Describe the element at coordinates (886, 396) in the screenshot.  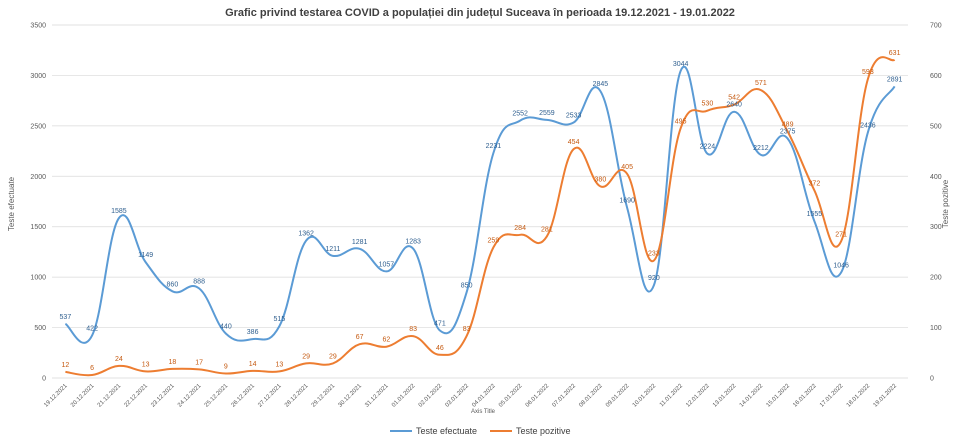
I see `x-tick-label: 19.01.2022` at that location.